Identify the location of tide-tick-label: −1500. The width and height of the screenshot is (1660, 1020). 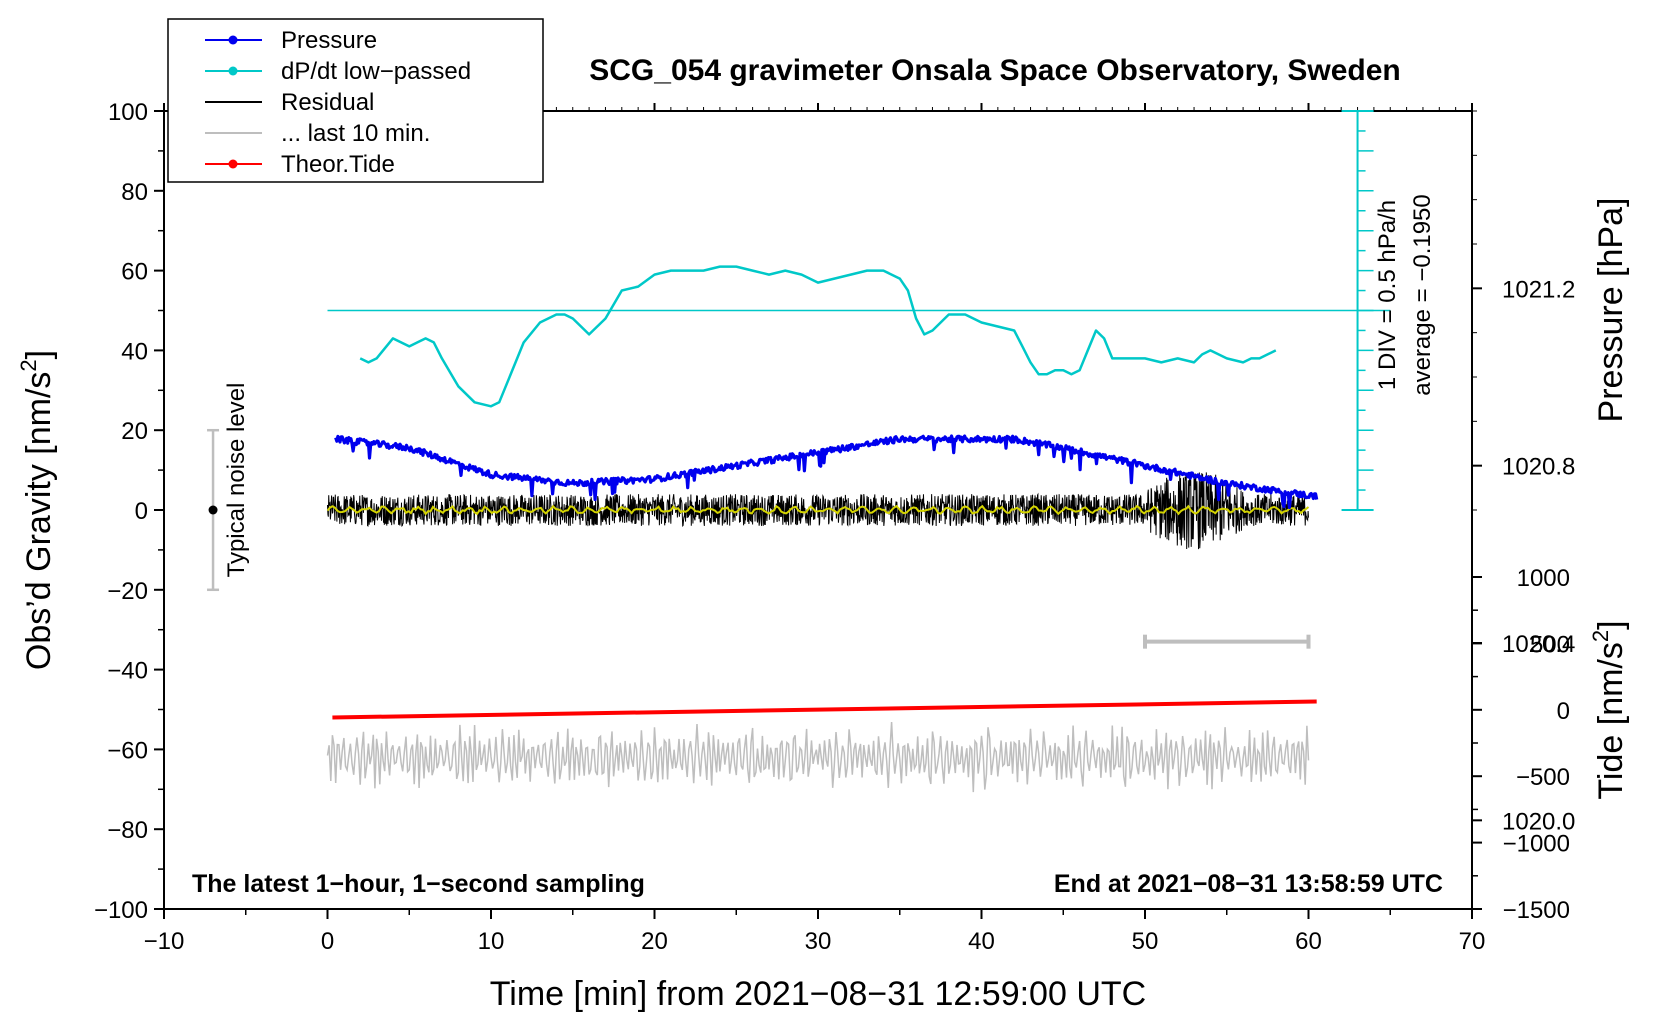
(1536, 910).